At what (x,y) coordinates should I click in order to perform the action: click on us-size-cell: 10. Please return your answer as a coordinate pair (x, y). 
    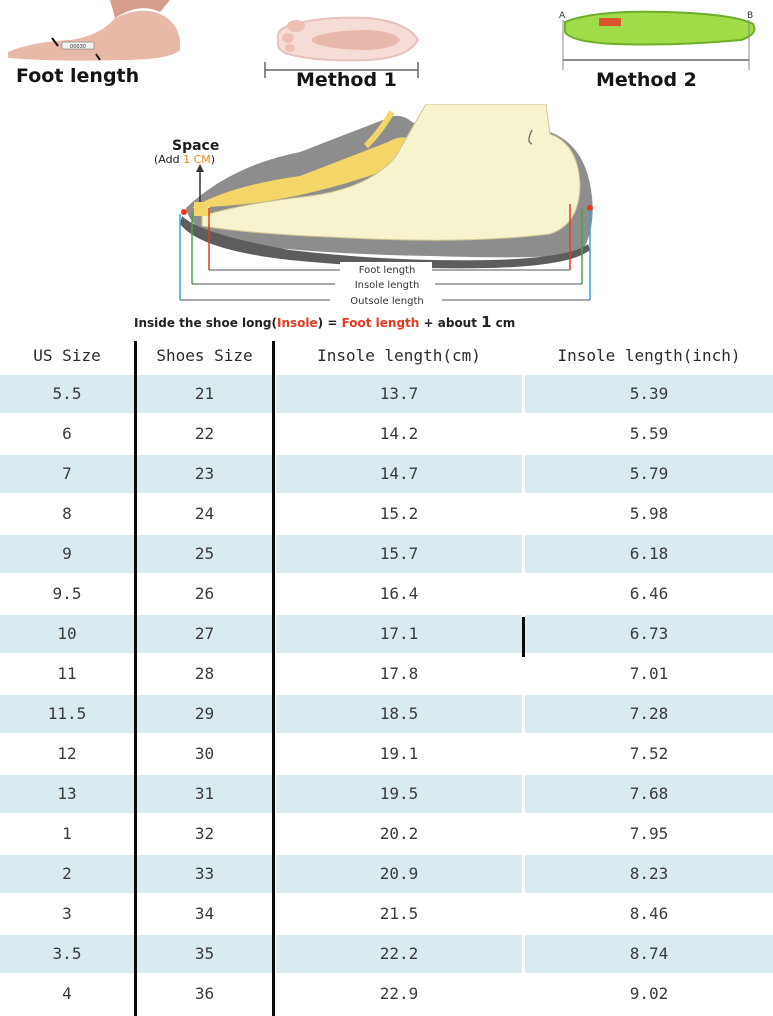
    Looking at the image, I should click on (67, 634).